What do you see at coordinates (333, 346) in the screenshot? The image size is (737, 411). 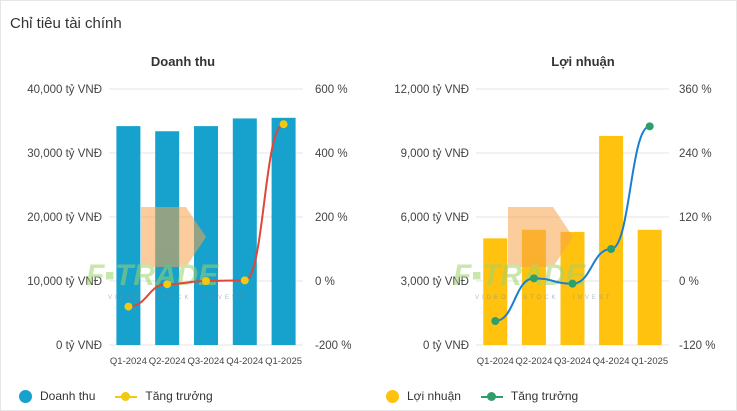 I see `right-tick-label: -200 %` at bounding box center [333, 346].